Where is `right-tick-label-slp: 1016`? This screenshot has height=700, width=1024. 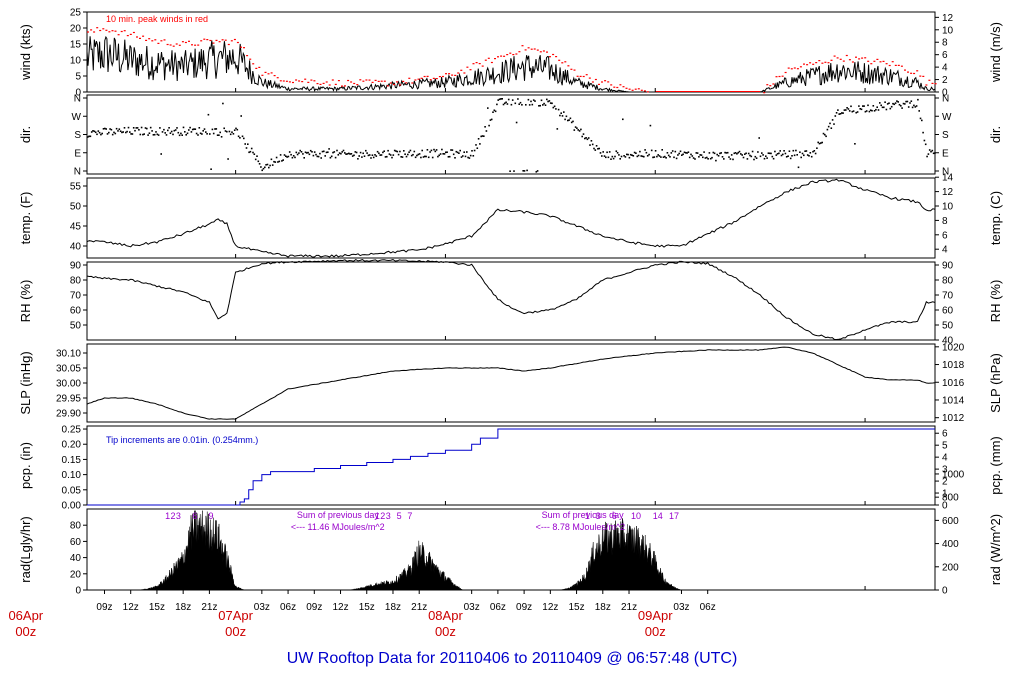
right-tick-label-slp: 1016 is located at coordinates (953, 383).